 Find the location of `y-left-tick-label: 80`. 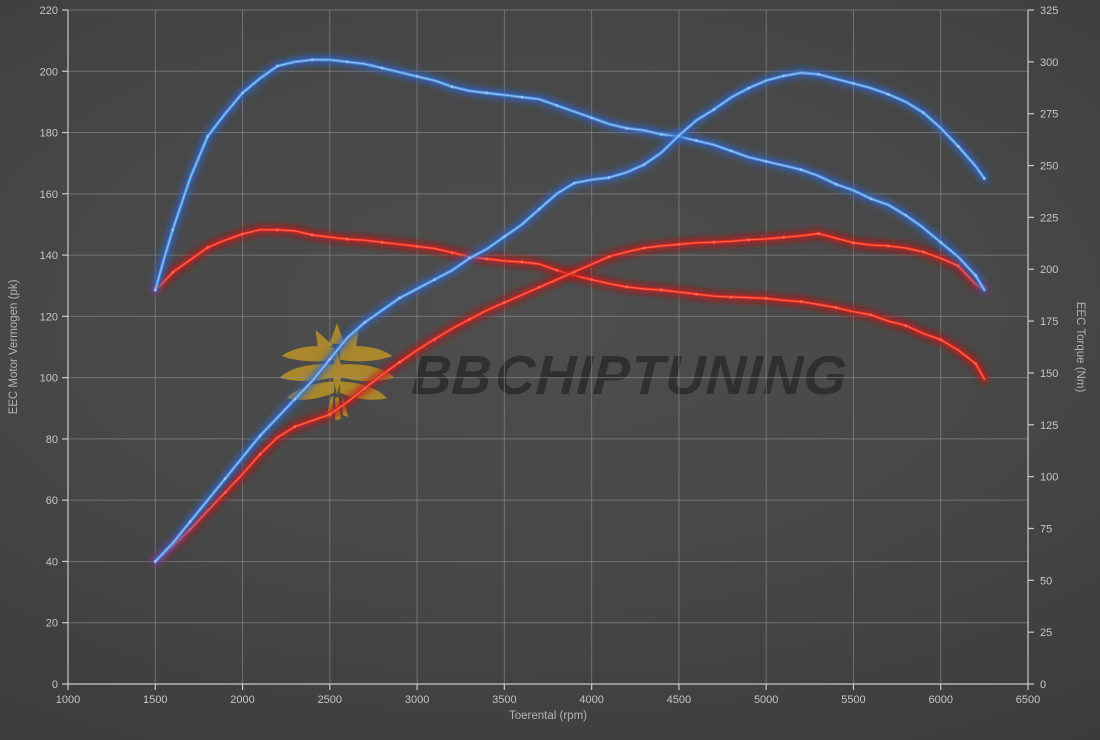

y-left-tick-label: 80 is located at coordinates (52, 440).